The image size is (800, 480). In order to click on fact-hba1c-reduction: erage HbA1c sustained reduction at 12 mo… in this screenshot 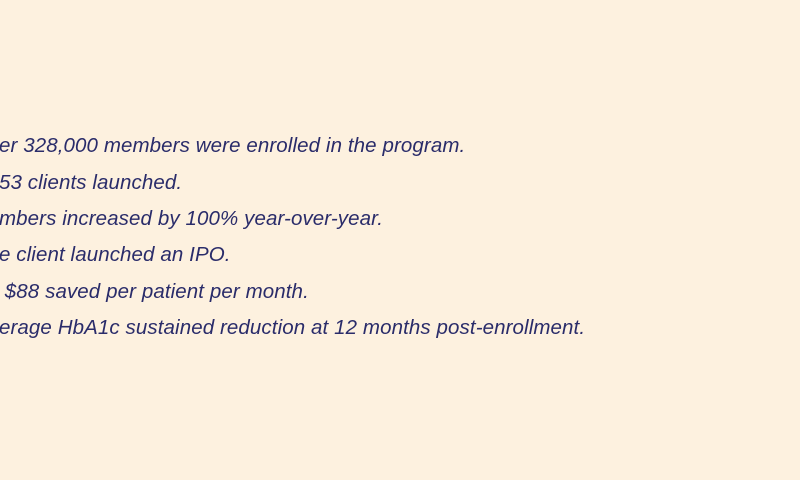, I will do `click(293, 327)`.